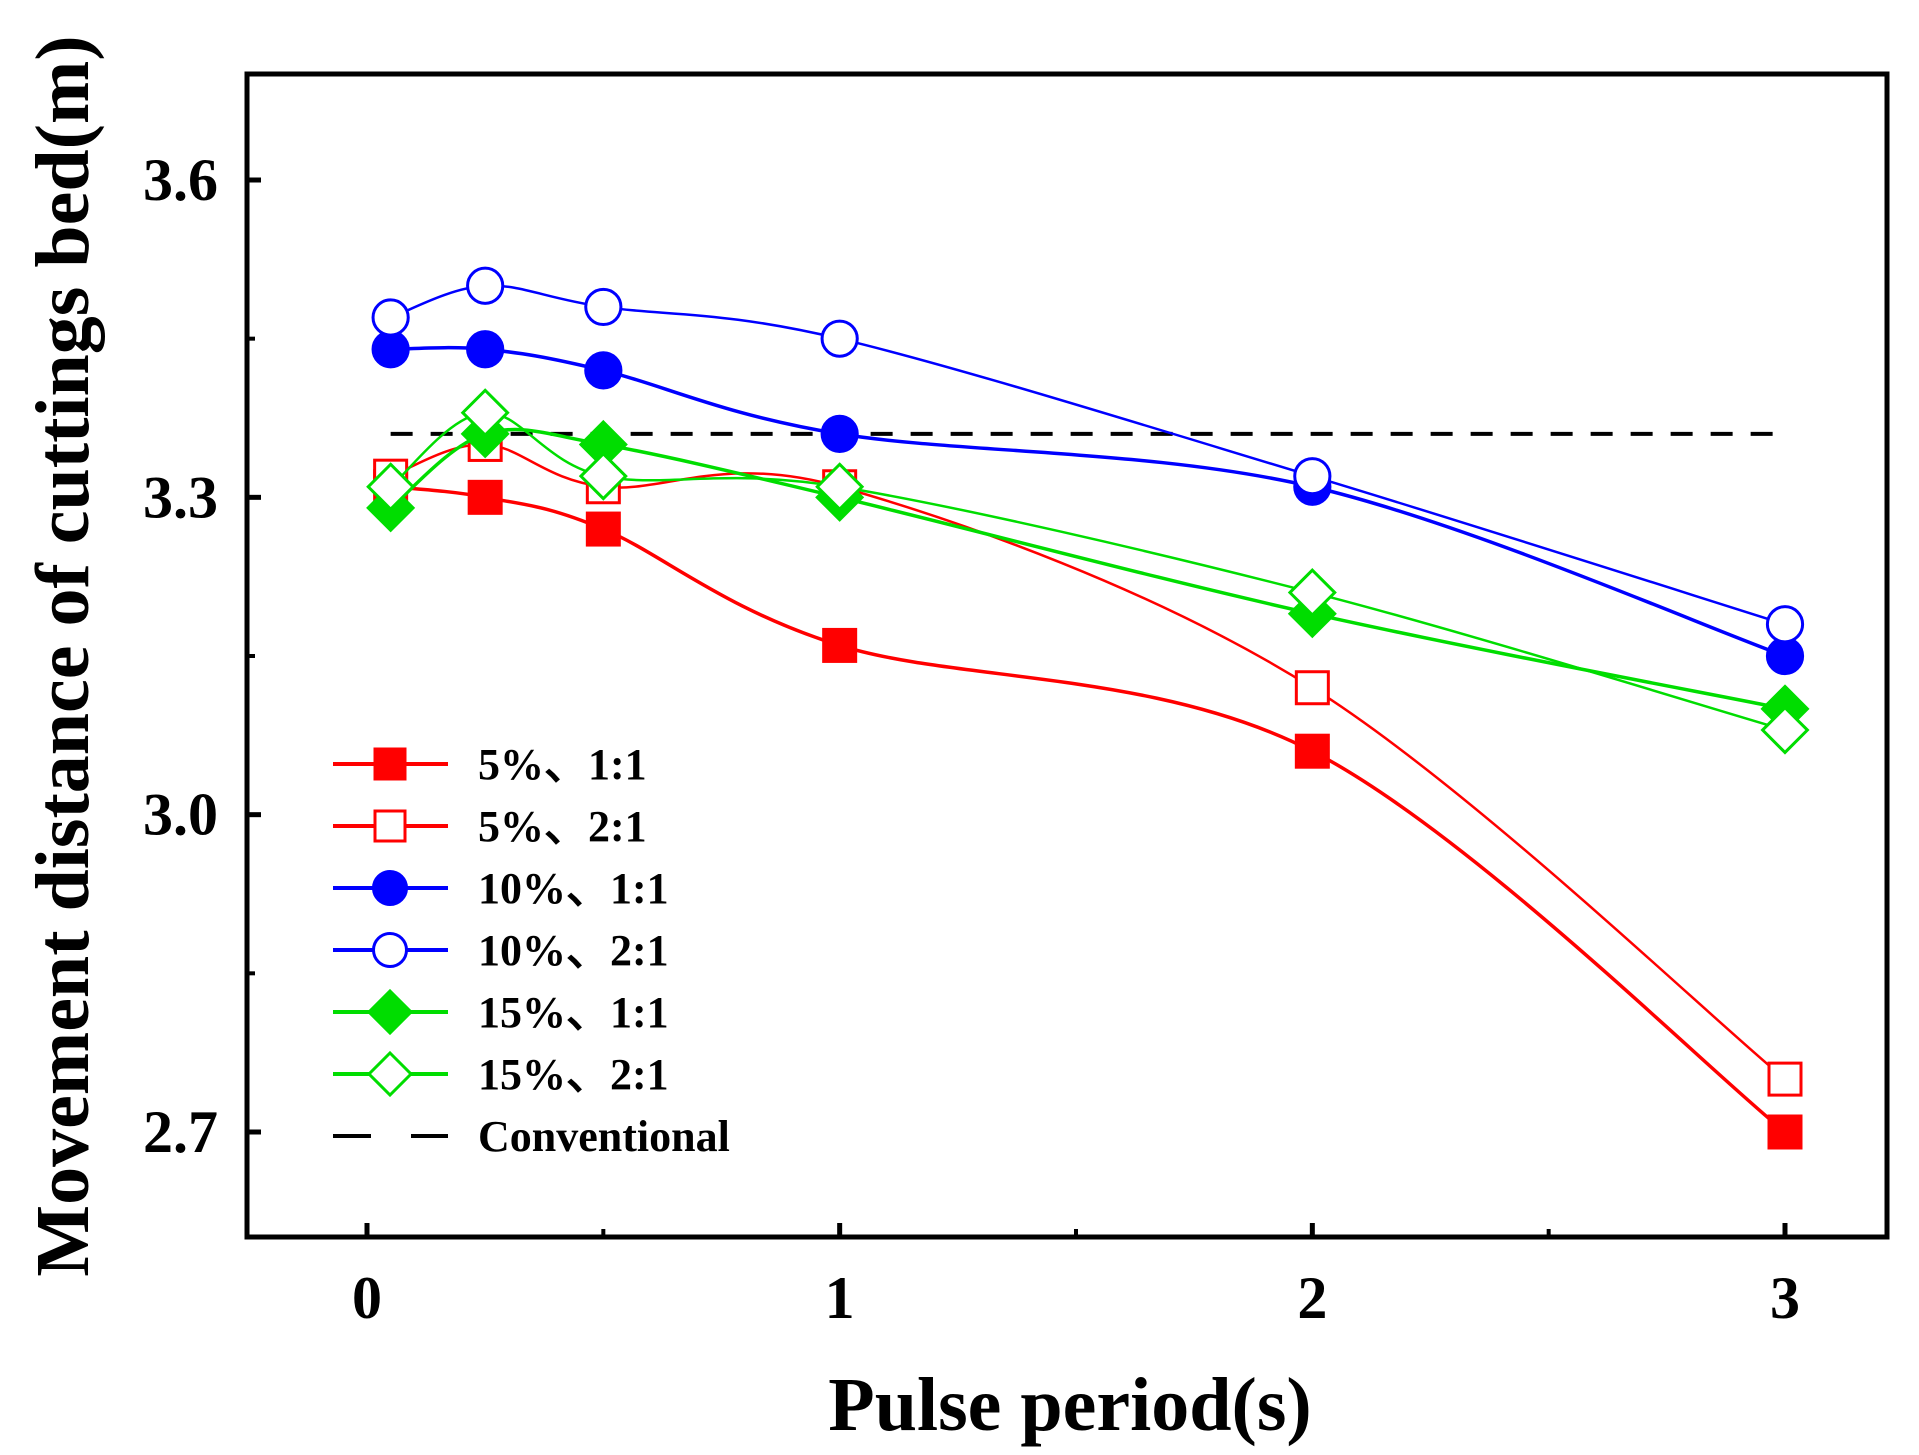  I want to click on legend-entry: 5%、1:1, so click(490, 764).